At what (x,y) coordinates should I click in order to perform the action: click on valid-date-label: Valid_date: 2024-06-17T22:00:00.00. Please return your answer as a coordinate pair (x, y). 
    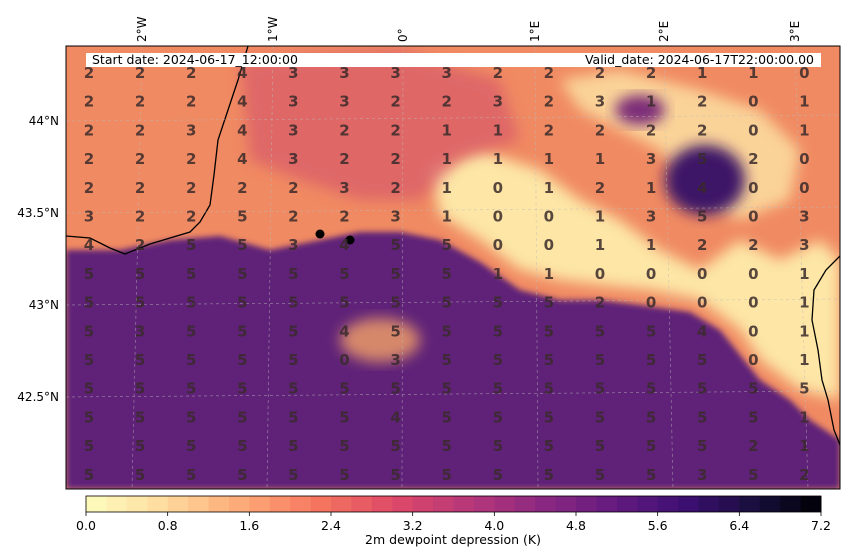
    Looking at the image, I should click on (699, 59).